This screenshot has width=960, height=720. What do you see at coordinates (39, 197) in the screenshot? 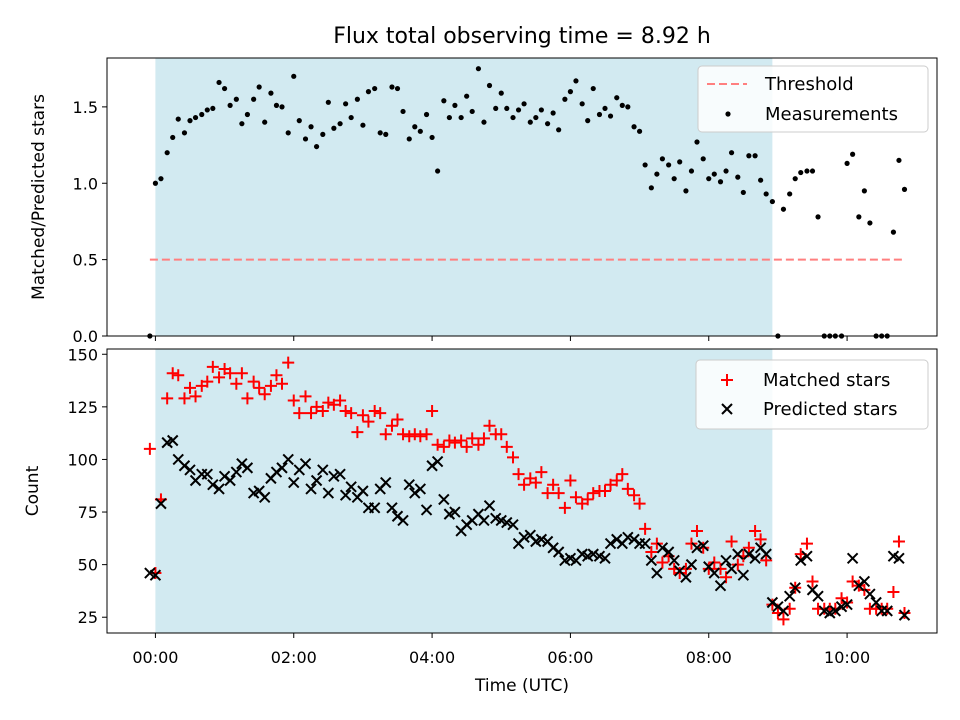
I see `top-y-axis-label: Matched/Predicted stars` at bounding box center [39, 197].